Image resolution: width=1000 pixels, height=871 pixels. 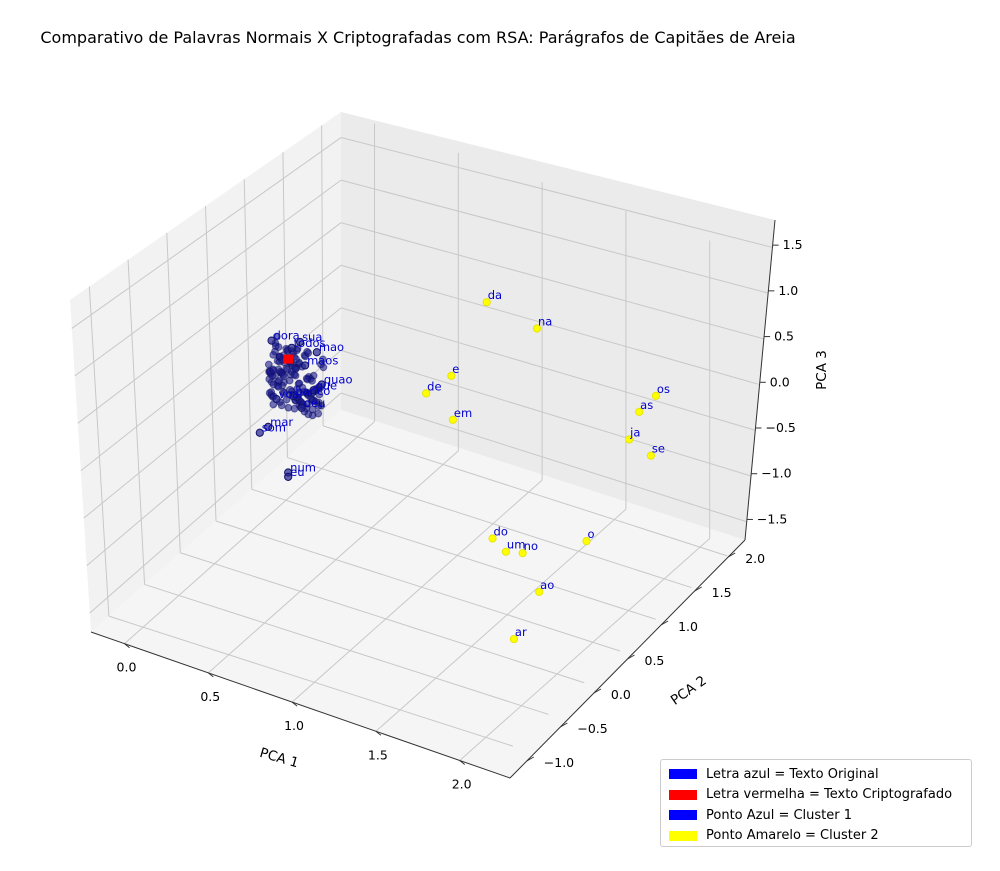 What do you see at coordinates (434, 386) in the screenshot?
I see `point-label: de` at bounding box center [434, 386].